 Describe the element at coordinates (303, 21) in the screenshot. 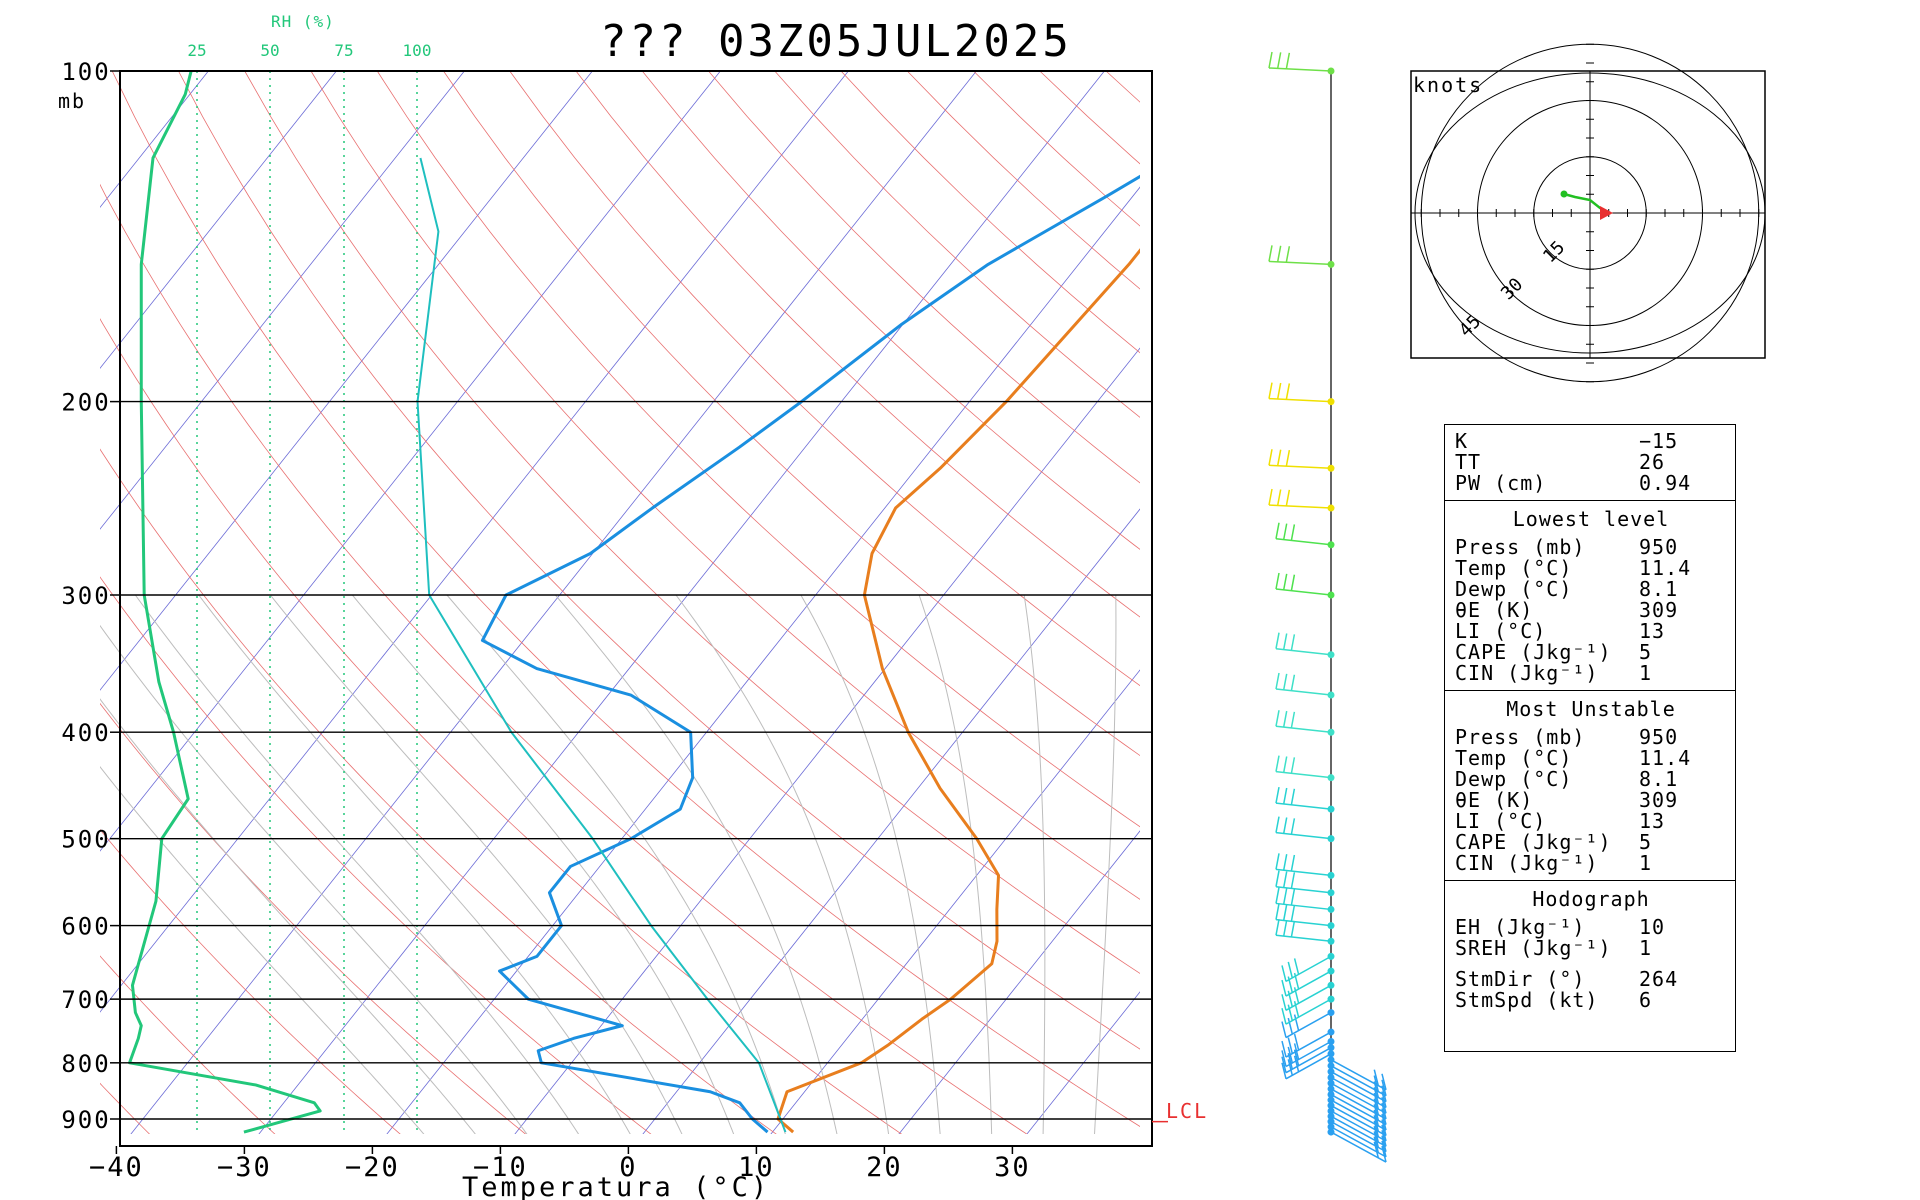

I see `rh-axis-title: RH (%)` at that location.